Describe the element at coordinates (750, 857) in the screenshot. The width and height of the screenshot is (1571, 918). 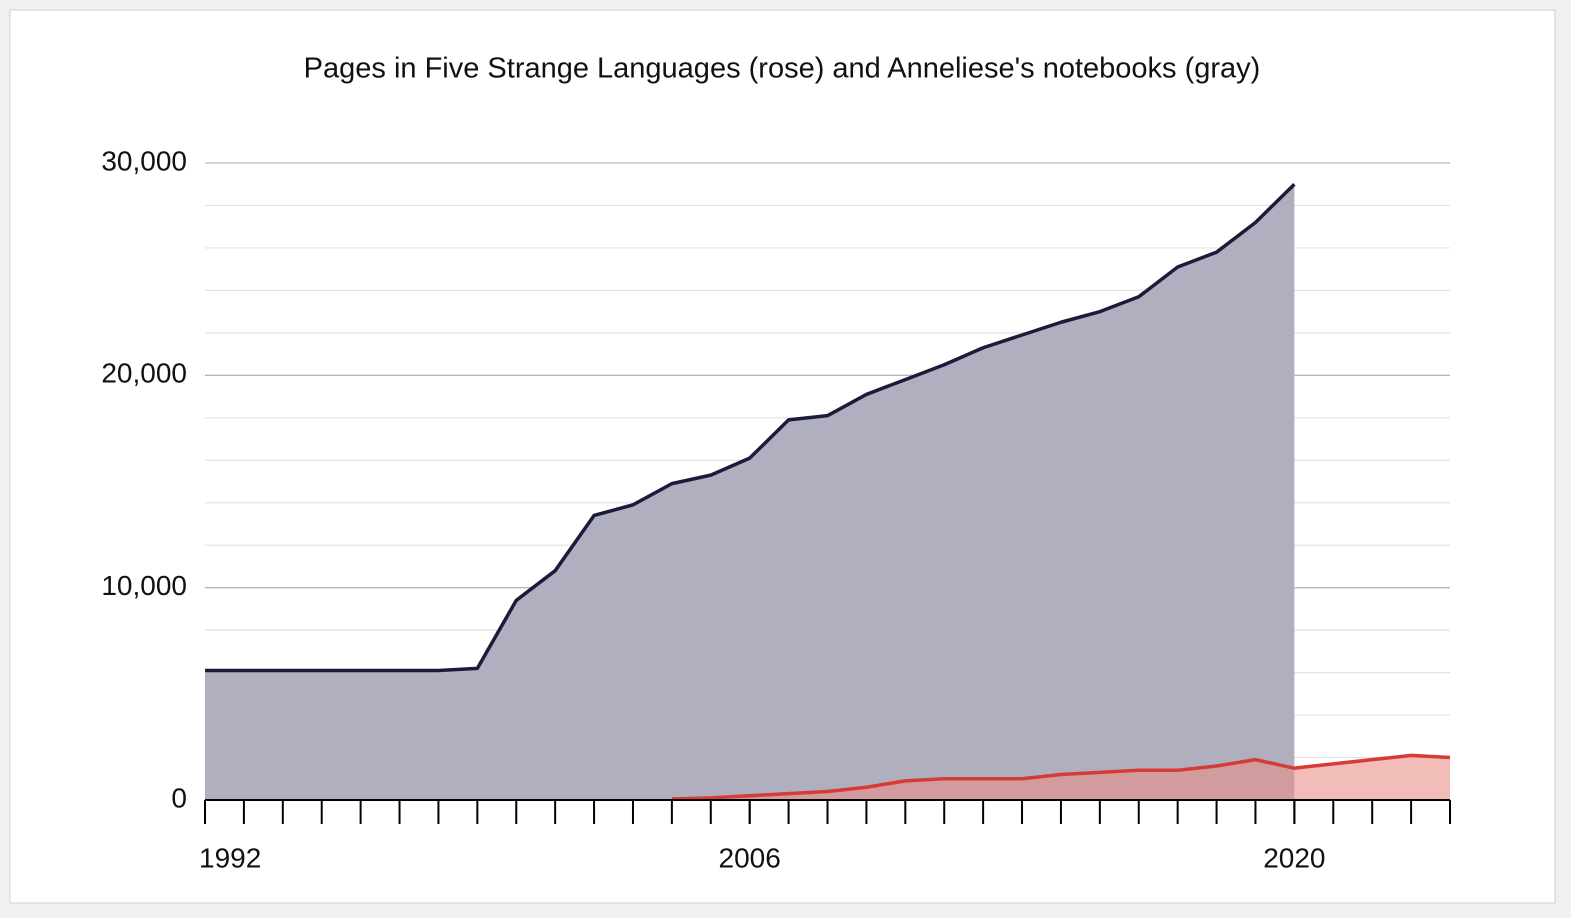
I see `x-tick-label: 2006` at that location.